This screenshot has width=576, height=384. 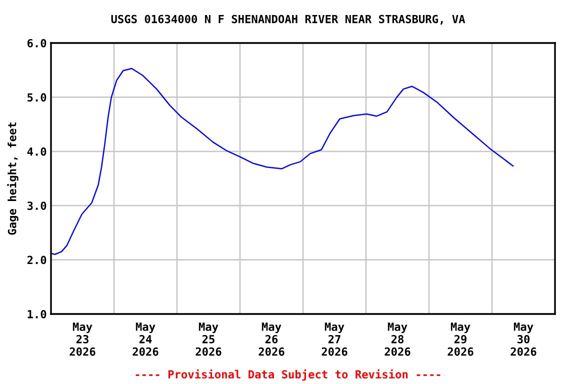 I want to click on y-axis-title: Gage height, feet, so click(x=12, y=178).